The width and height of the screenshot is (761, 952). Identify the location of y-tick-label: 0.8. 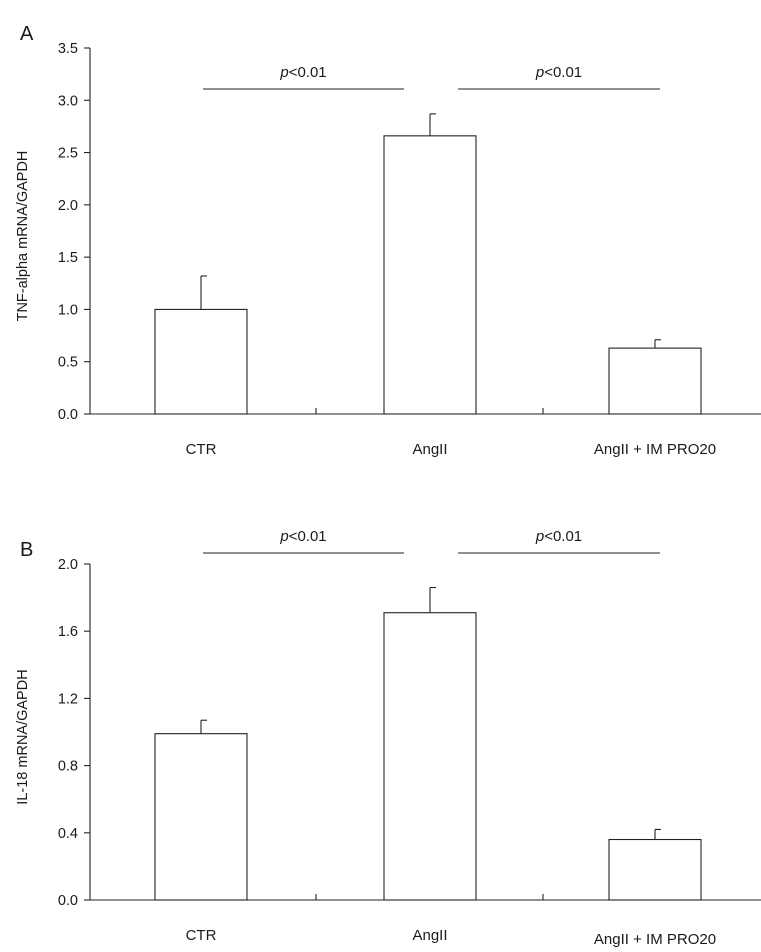
(68, 767).